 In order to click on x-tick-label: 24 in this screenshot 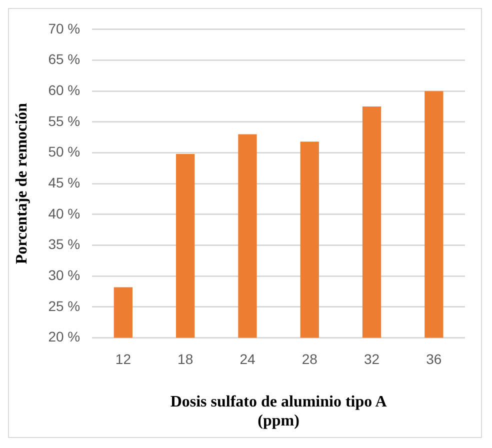, I will do `click(248, 359)`.